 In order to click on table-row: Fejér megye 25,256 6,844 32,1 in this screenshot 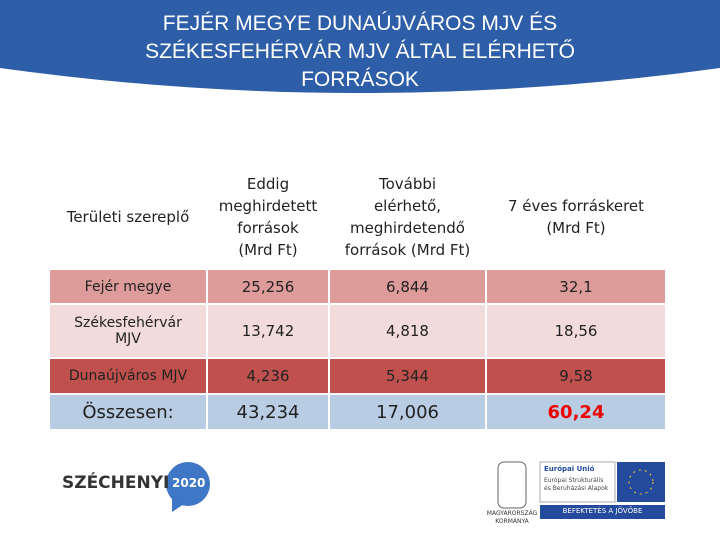, I will do `click(357, 285)`.